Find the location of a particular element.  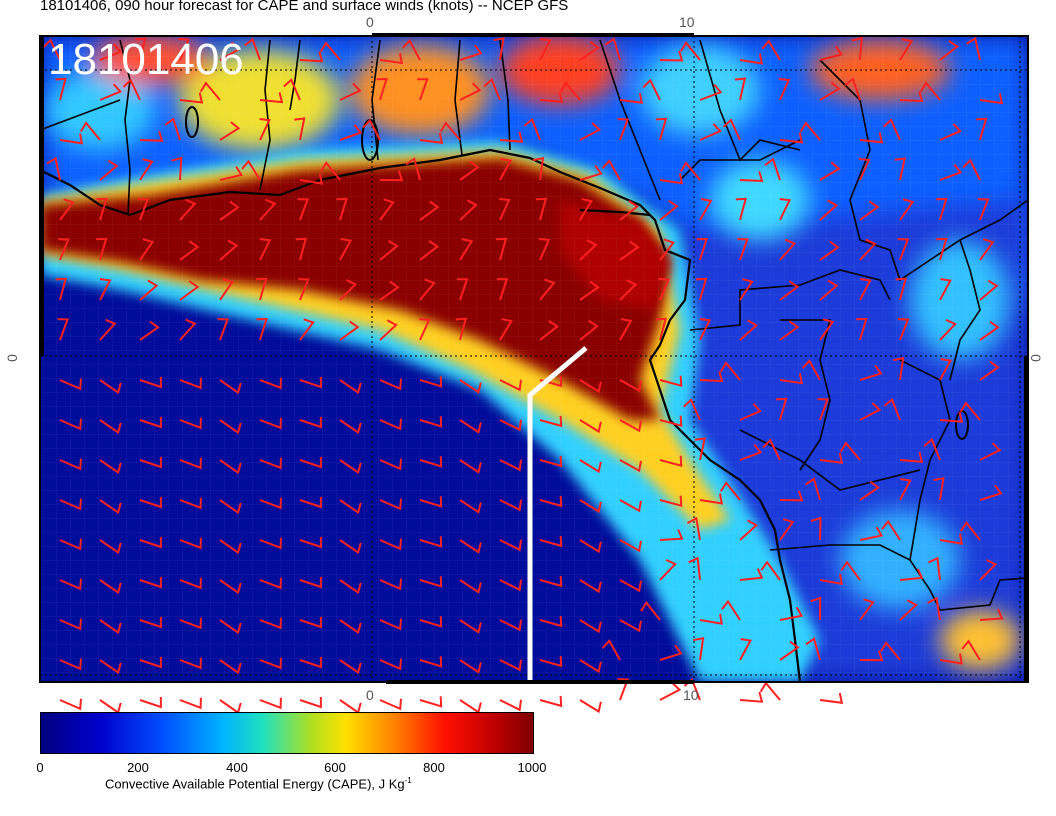

tick-bottom-0: 0 is located at coordinates (370, 695).